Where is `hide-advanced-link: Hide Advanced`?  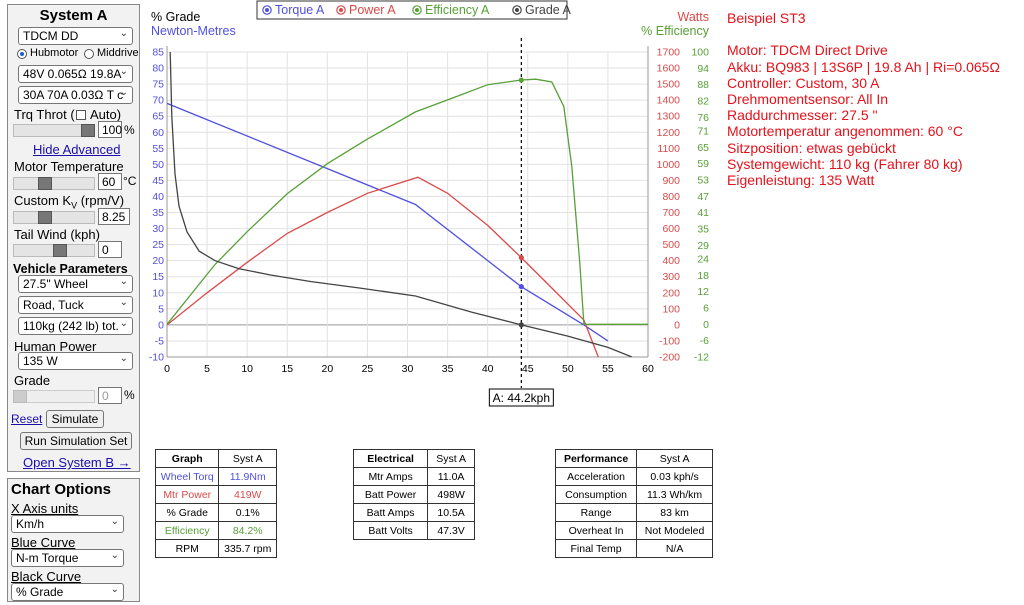 hide-advanced-link: Hide Advanced is located at coordinates (77, 149).